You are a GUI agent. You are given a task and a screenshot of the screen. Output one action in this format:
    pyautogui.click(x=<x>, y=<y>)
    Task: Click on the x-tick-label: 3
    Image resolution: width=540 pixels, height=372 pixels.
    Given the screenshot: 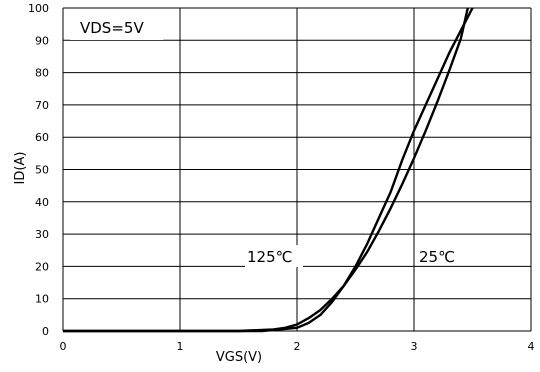 What is the action you would take?
    pyautogui.click(x=414, y=346)
    